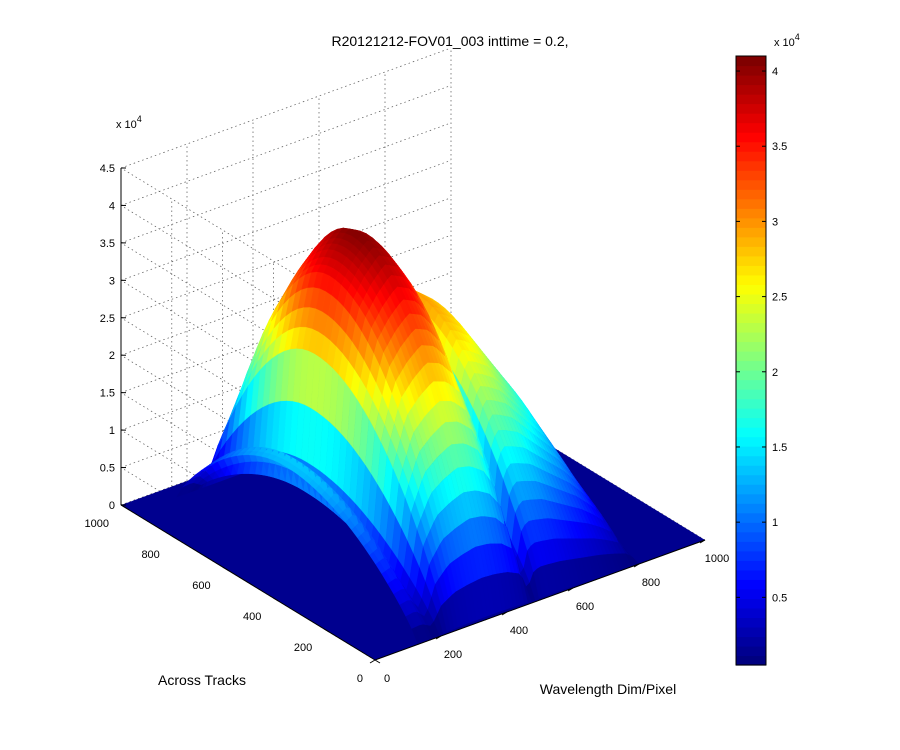  I want to click on colorbar-multiplier: x 104, so click(787, 40).